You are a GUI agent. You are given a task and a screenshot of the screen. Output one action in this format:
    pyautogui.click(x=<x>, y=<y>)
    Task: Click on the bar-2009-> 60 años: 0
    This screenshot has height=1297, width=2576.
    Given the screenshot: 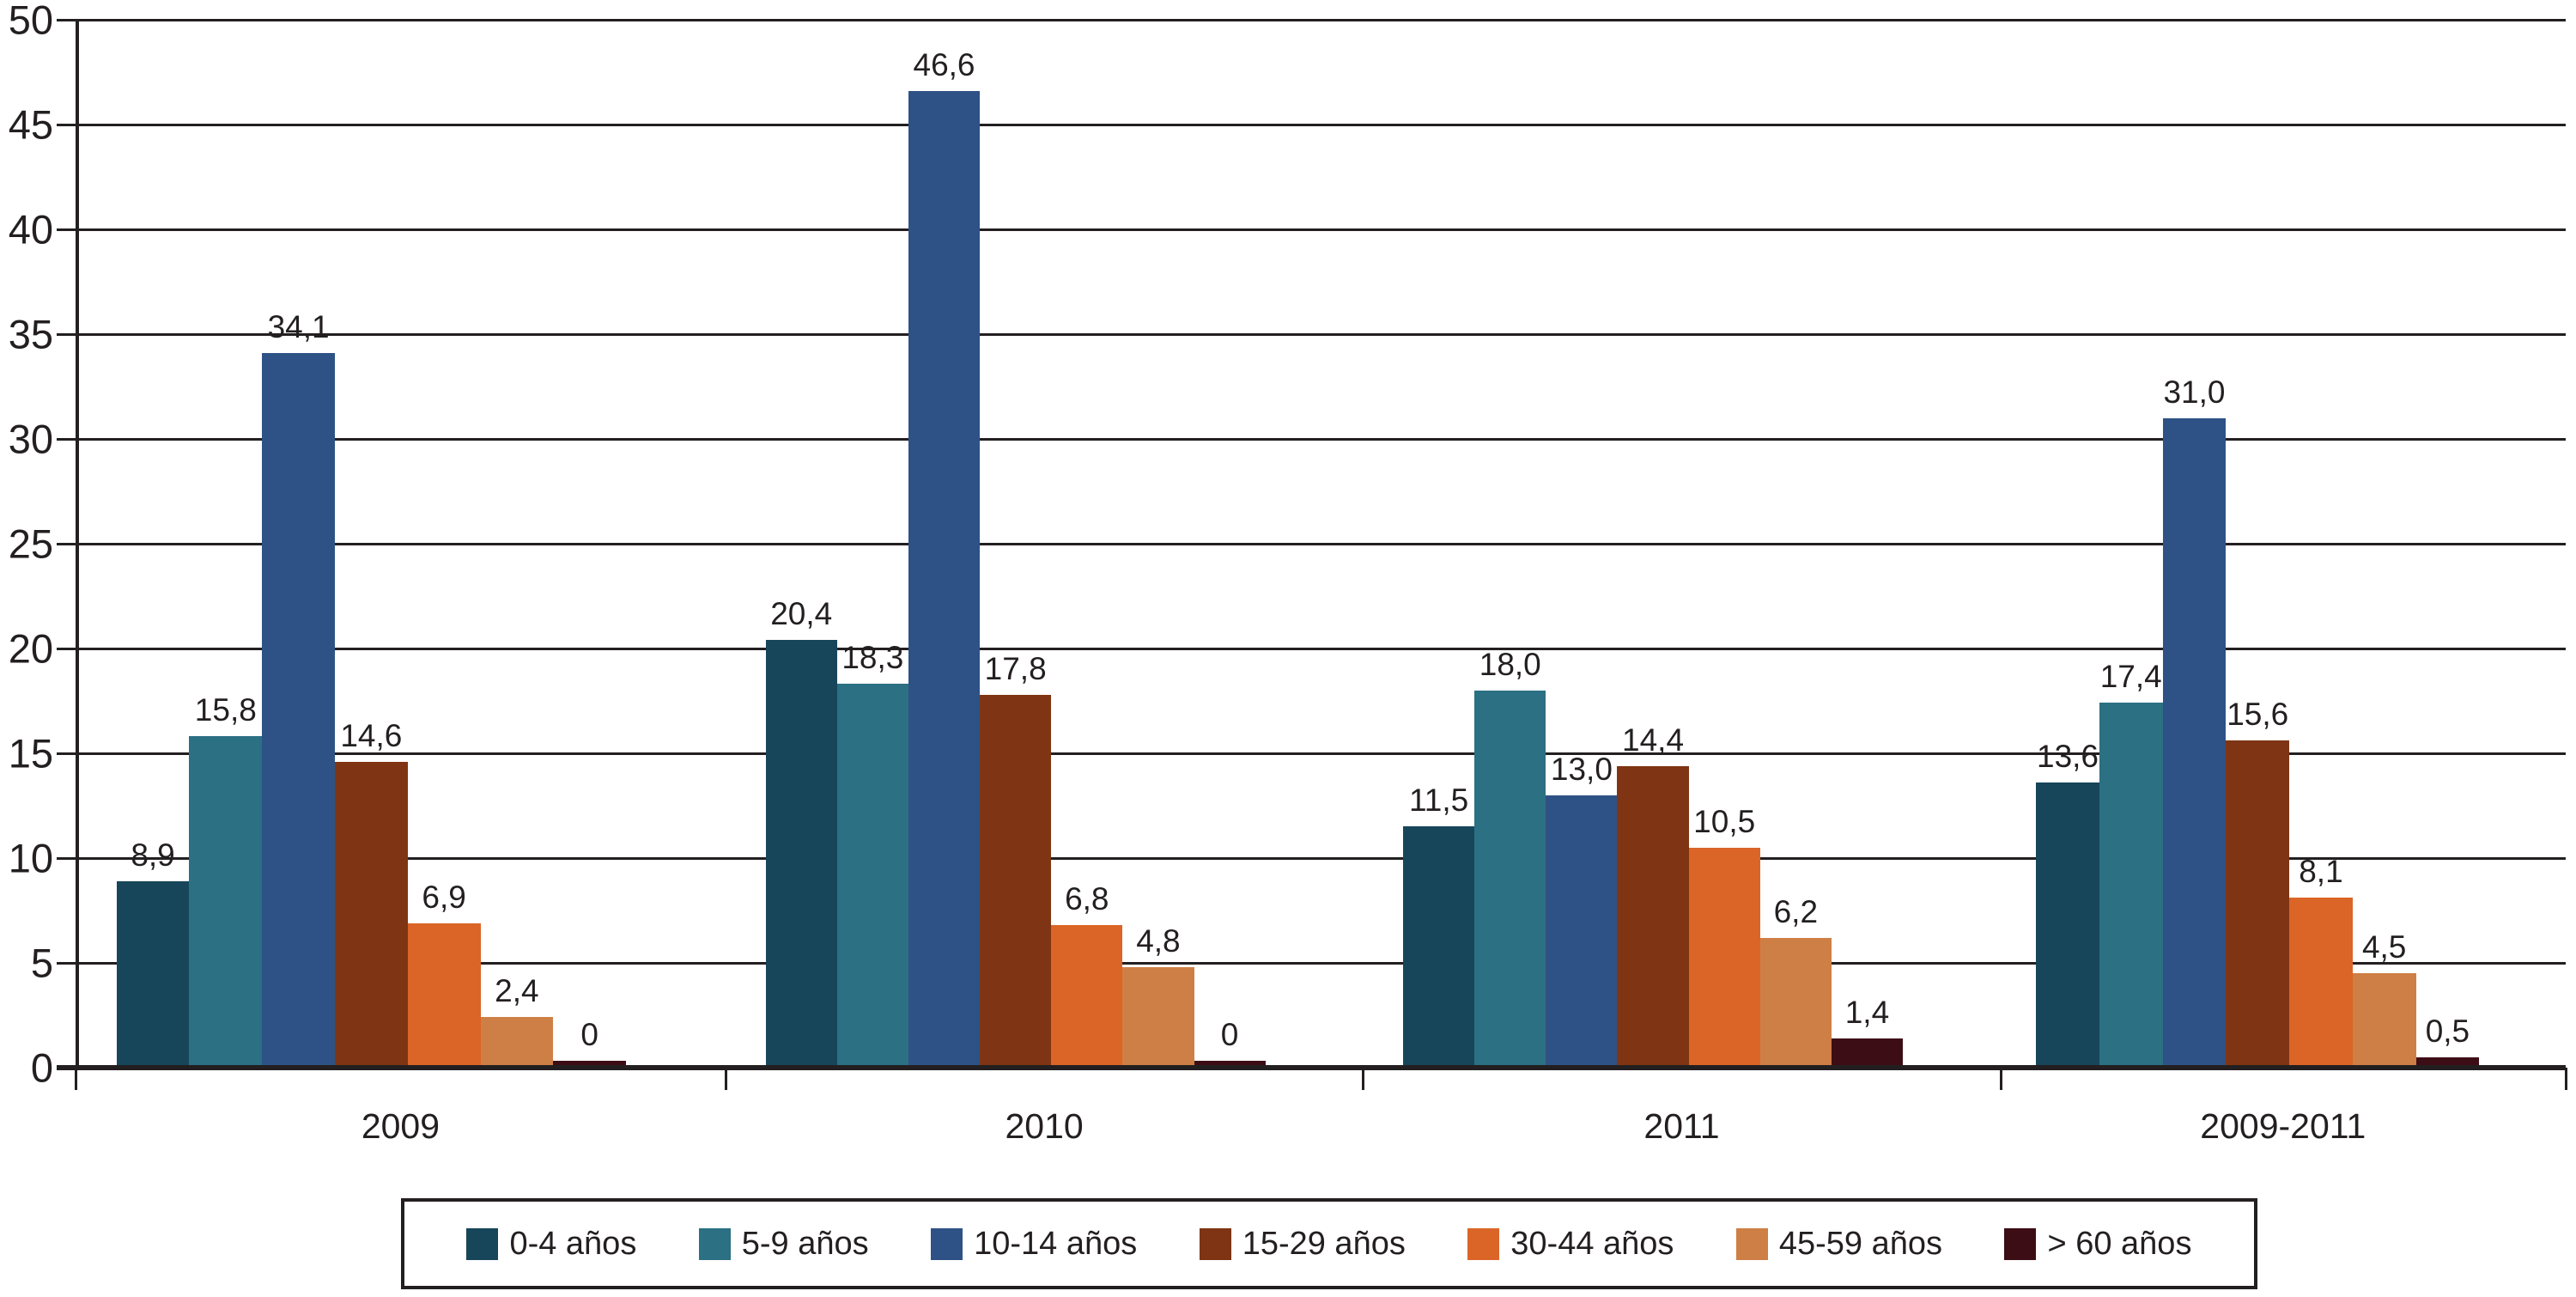 What is the action you would take?
    pyautogui.click(x=590, y=1043)
    